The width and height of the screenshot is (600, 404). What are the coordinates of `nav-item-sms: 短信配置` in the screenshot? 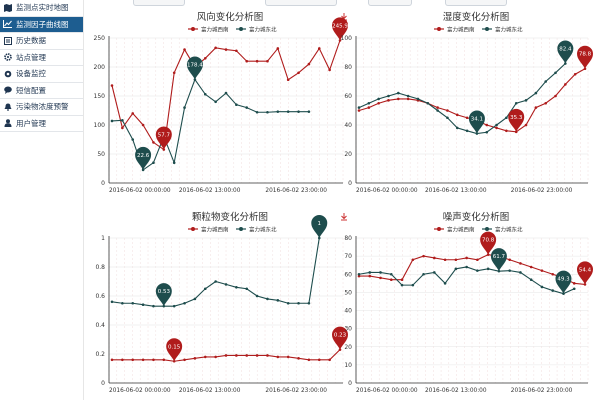 It's located at (41, 90).